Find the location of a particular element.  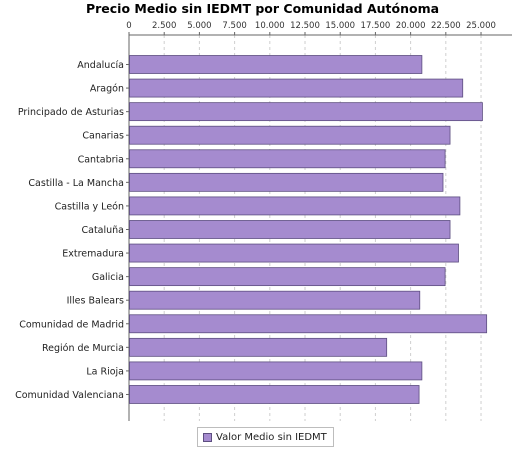

x-tick-label: 17.500 is located at coordinates (376, 26).